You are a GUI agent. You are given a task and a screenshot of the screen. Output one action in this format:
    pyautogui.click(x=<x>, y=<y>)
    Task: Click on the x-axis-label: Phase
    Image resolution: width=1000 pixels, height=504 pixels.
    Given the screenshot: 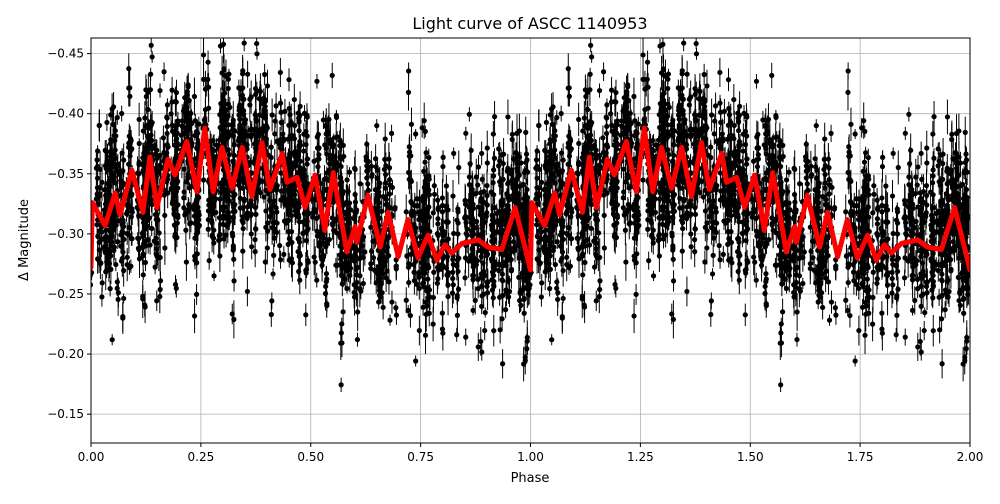 What is the action you would take?
    pyautogui.click(x=530, y=478)
    